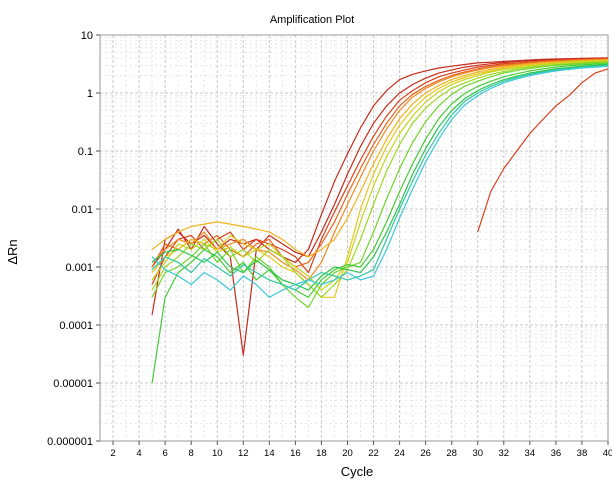 The width and height of the screenshot is (612, 480). Describe the element at coordinates (164, 453) in the screenshot. I see `x-tick-label: 6` at that location.